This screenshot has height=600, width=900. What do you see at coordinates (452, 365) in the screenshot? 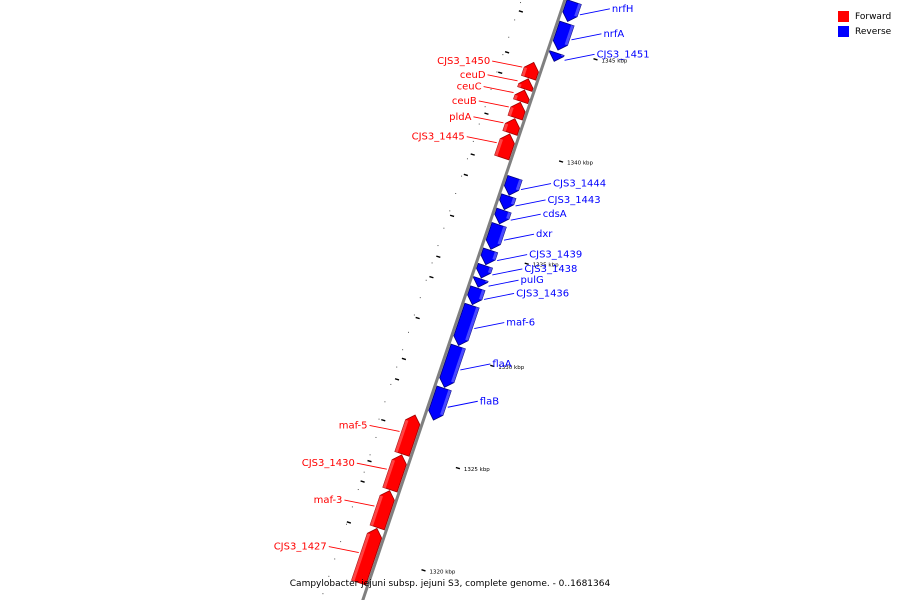
I see `gene-flaA` at bounding box center [452, 365].